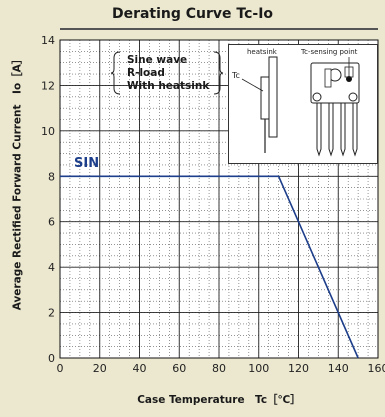 Image resolution: width=385 pixels, height=417 pixels. Describe the element at coordinates (329, 52) in the screenshot. I see `sensing-point-label: Tc-sensing point` at that location.